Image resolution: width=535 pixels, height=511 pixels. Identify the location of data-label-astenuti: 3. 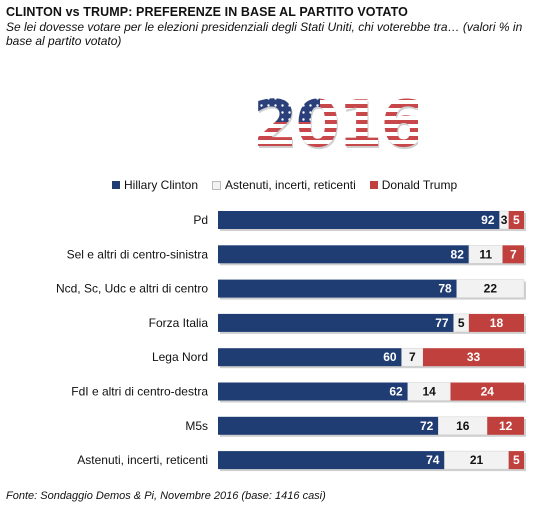
(504, 220).